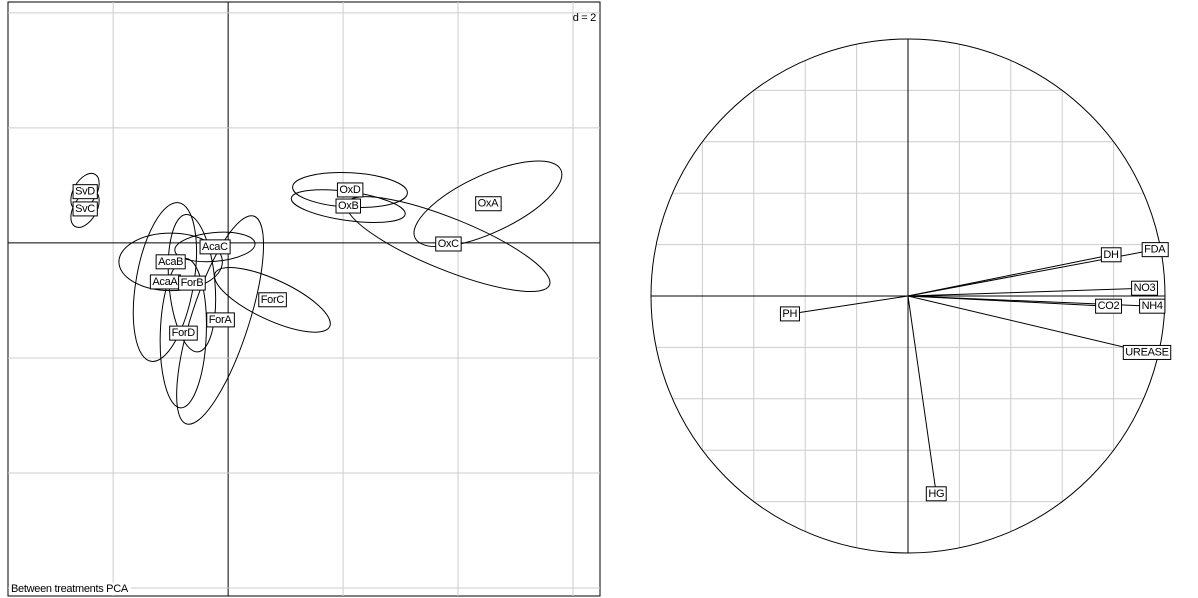 This screenshot has width=1198, height=598. I want to click on point-label: OxD, so click(349, 190).